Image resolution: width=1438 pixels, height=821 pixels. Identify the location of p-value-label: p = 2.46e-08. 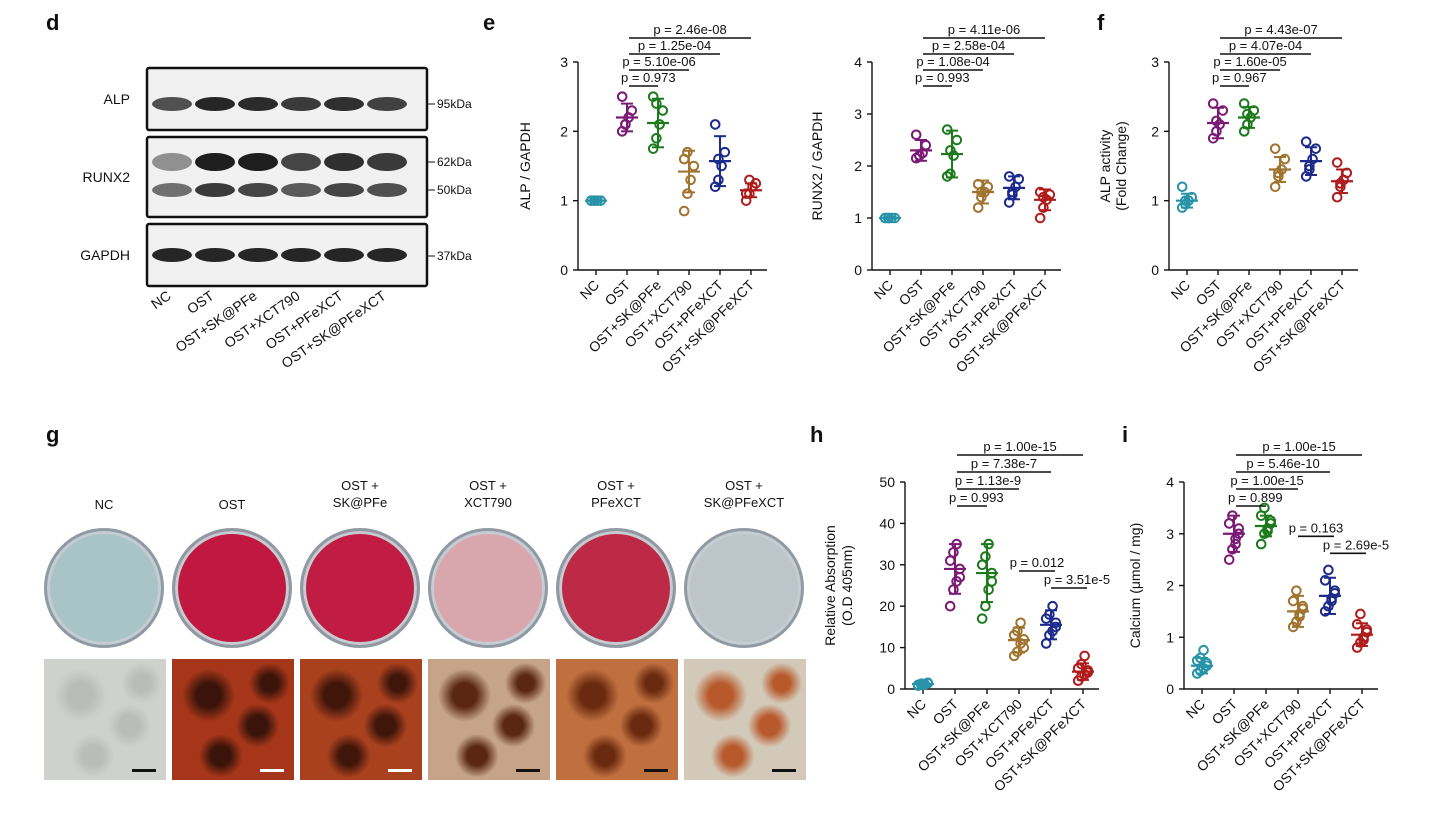
(689, 29).